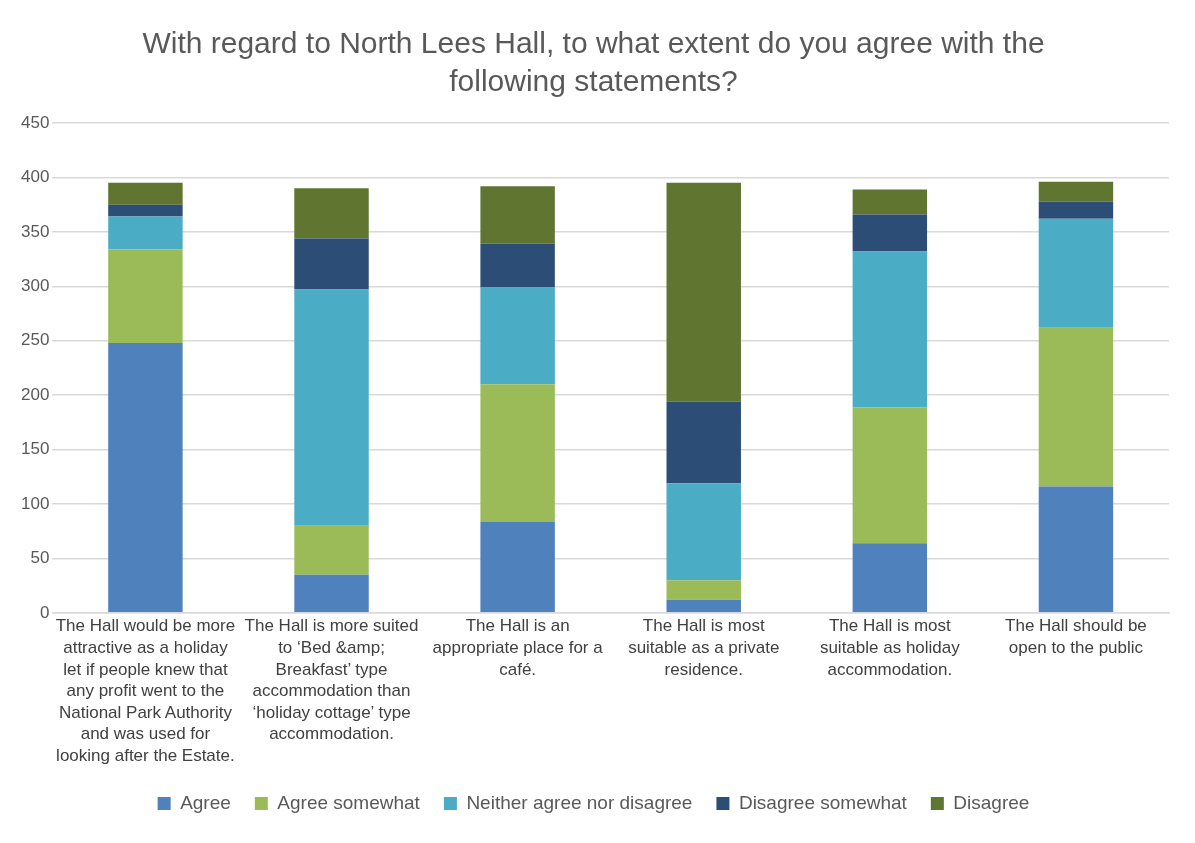 The height and width of the screenshot is (843, 1195). I want to click on x-tick-label: The Hall should be open to the public, so click(1076, 636).